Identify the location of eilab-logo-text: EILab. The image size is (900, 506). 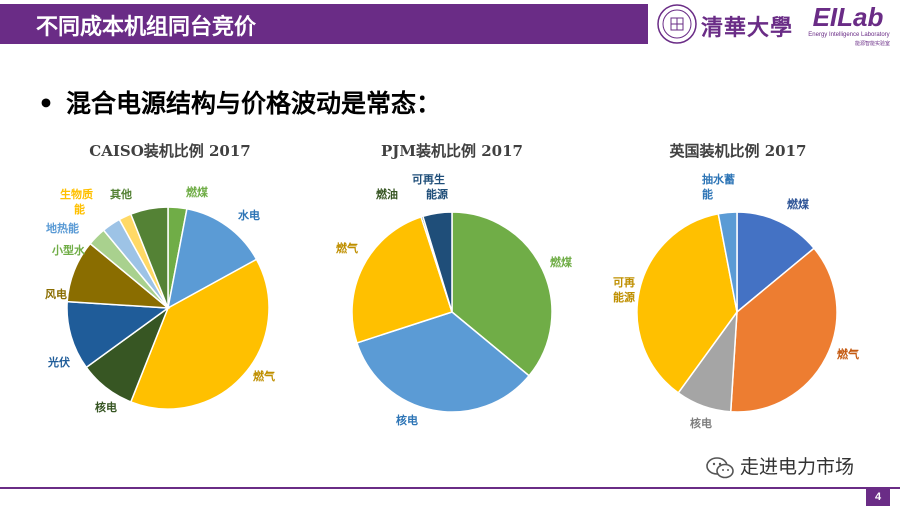
(848, 17).